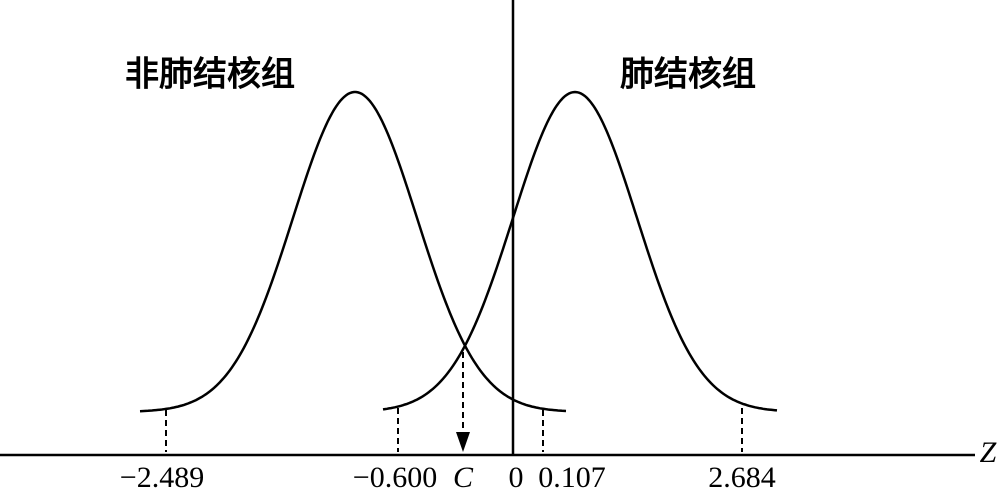 Image resolution: width=1000 pixels, height=492 pixels. What do you see at coordinates (988, 452) in the screenshot?
I see `axis-label: Z` at bounding box center [988, 452].